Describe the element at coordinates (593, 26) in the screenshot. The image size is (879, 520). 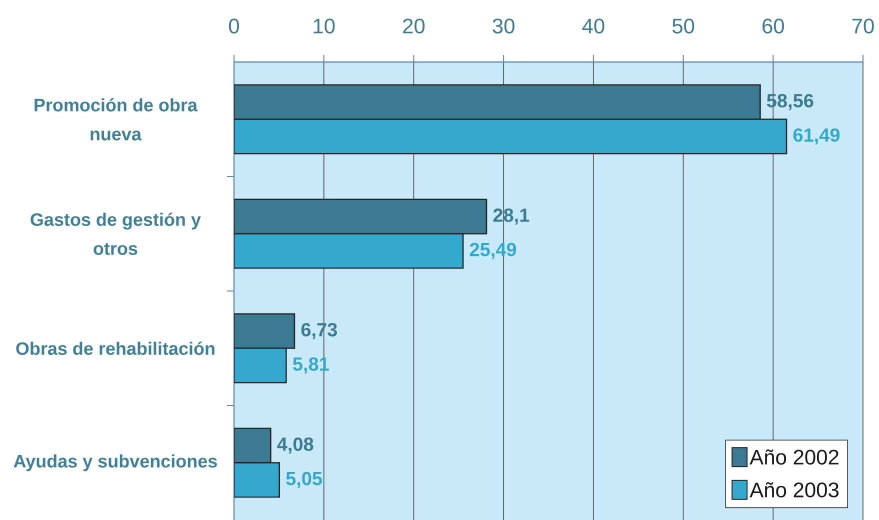
I see `x-tick-label: 40` at that location.